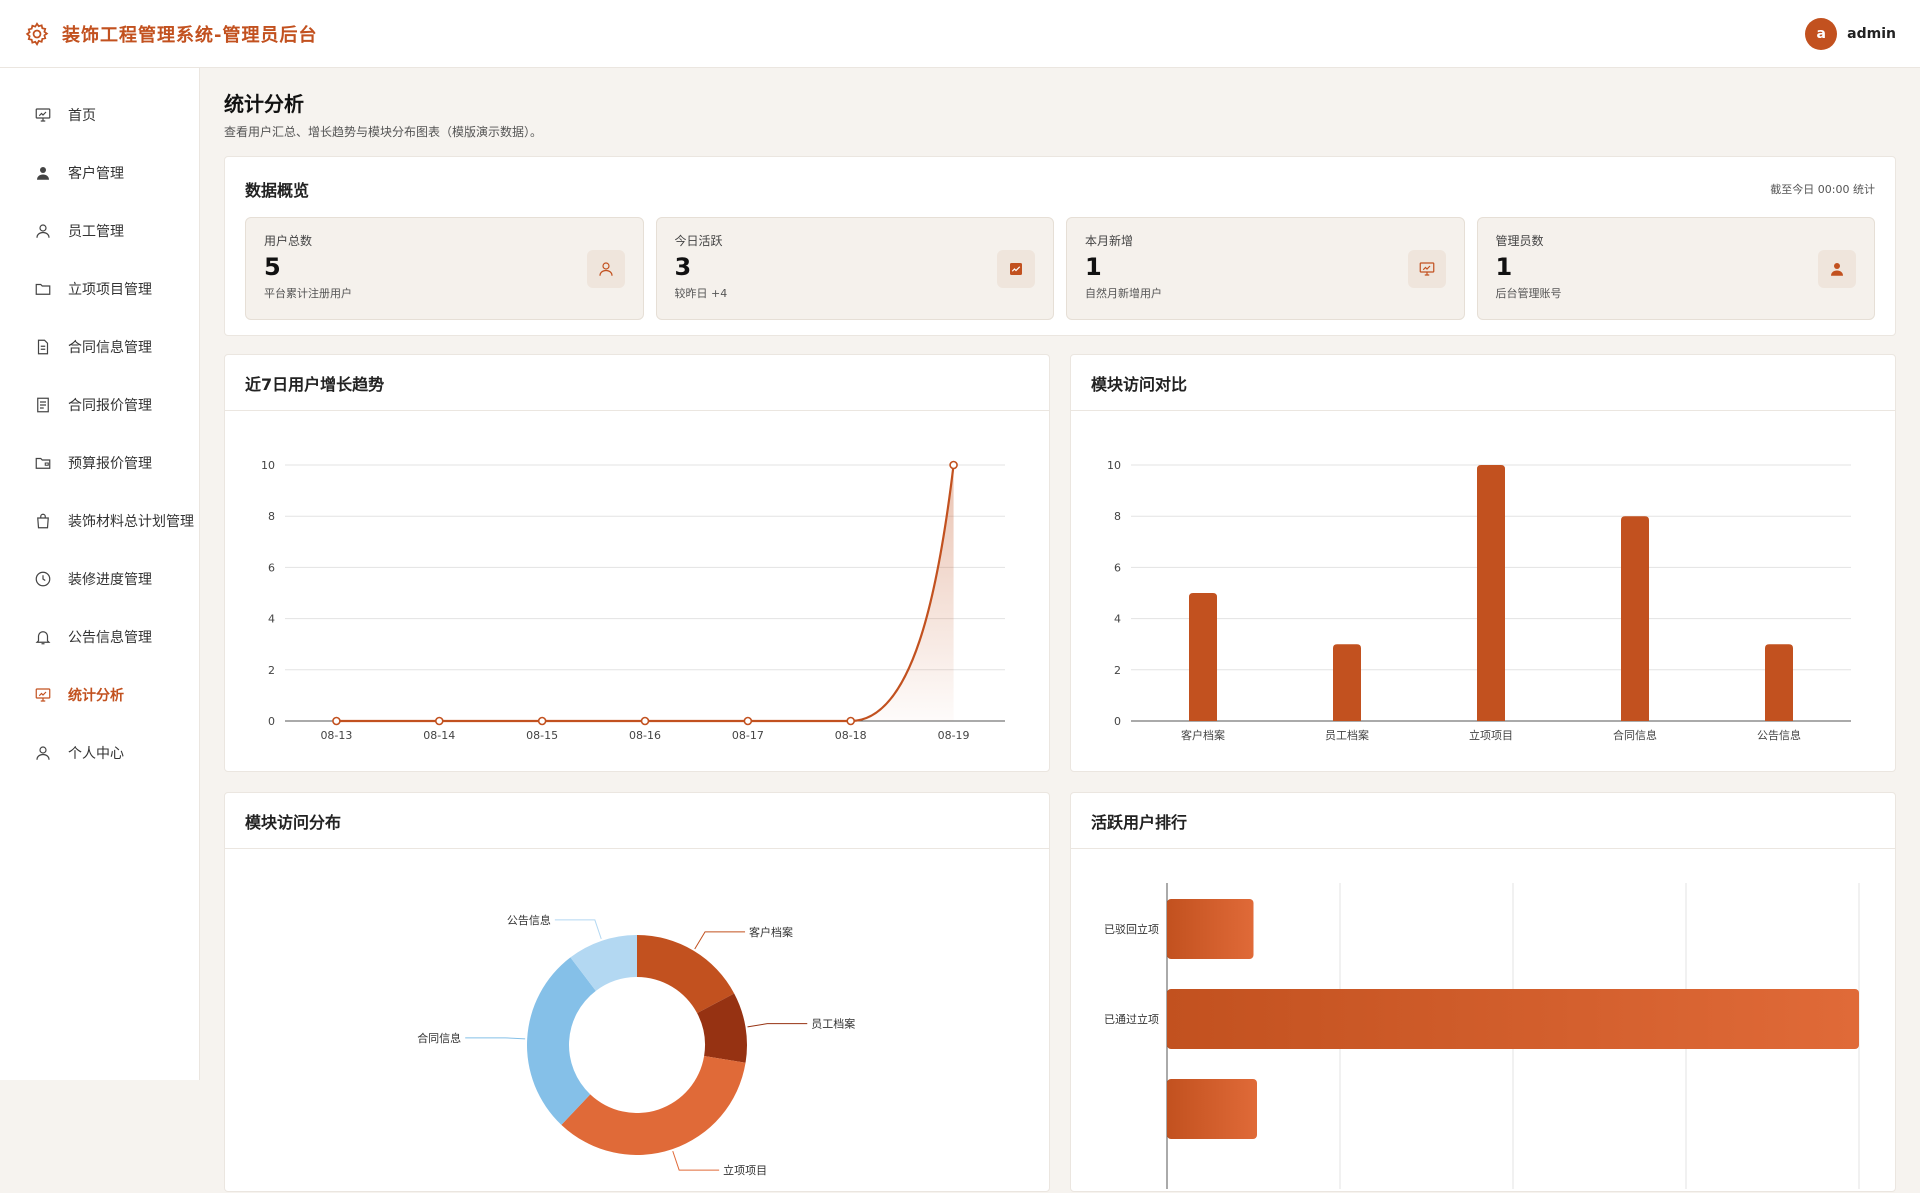  Describe the element at coordinates (264, 104) in the screenshot. I see `page-title: 统计分析` at that location.